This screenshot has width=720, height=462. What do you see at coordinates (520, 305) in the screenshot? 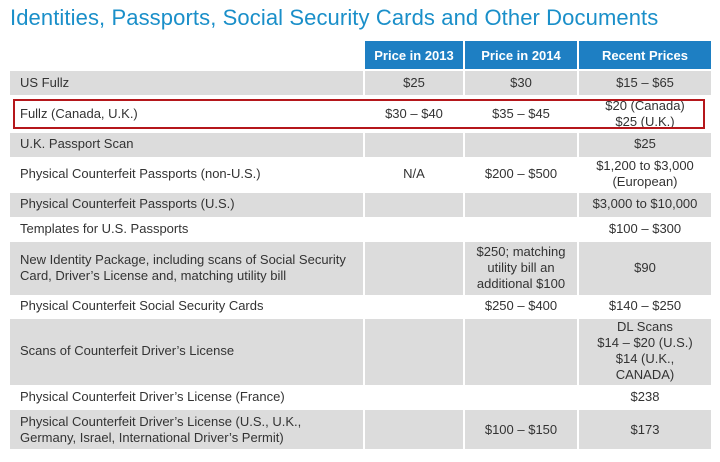
I see `row-price-2014: $250 – $400` at bounding box center [520, 305].